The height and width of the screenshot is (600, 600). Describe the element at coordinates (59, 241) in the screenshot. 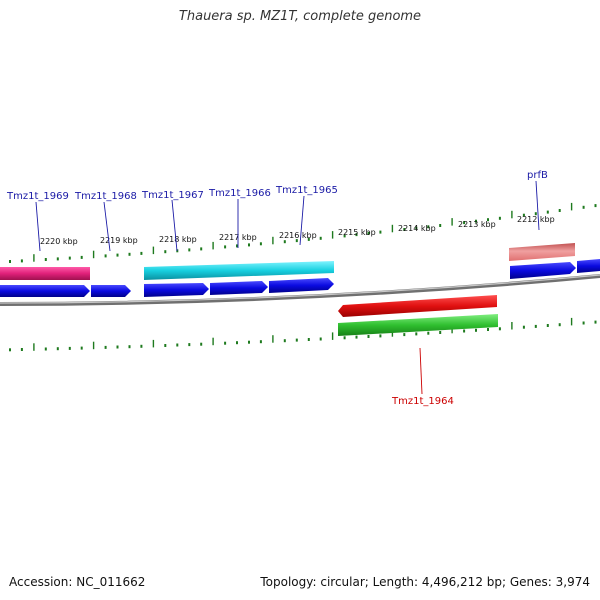

I see `scale-label-2220: 2220 kbp` at that location.